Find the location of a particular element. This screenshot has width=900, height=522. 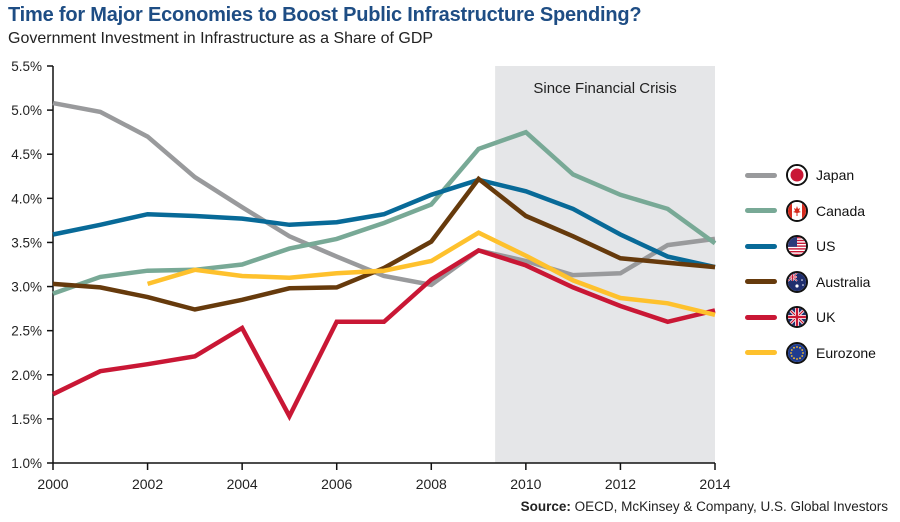

y-tick-label: 5.0% is located at coordinates (26, 110).